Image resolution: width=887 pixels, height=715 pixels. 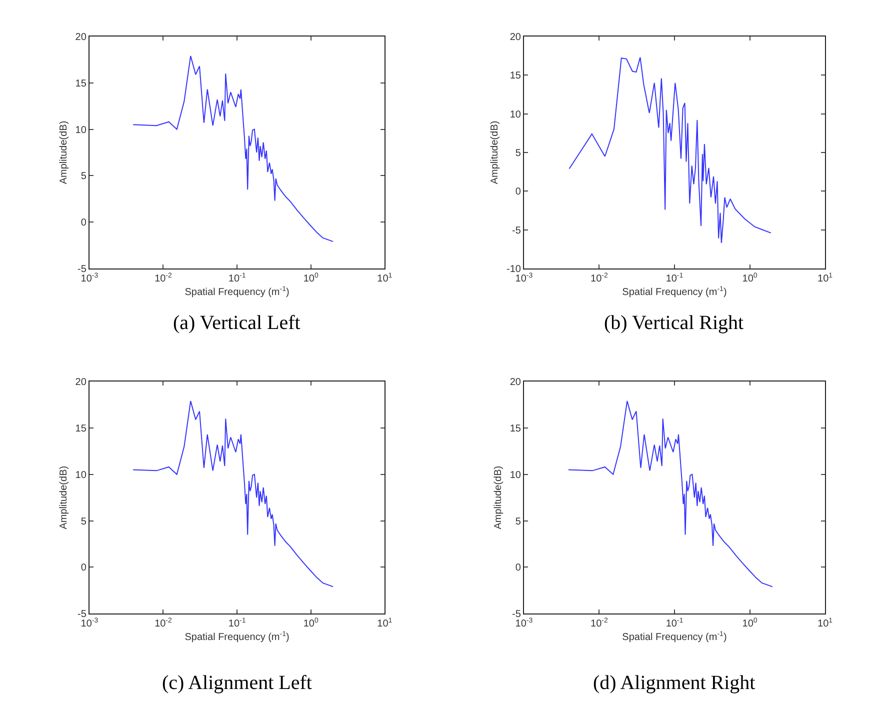 I want to click on text: (a) Vertical Left, so click(x=237, y=323).